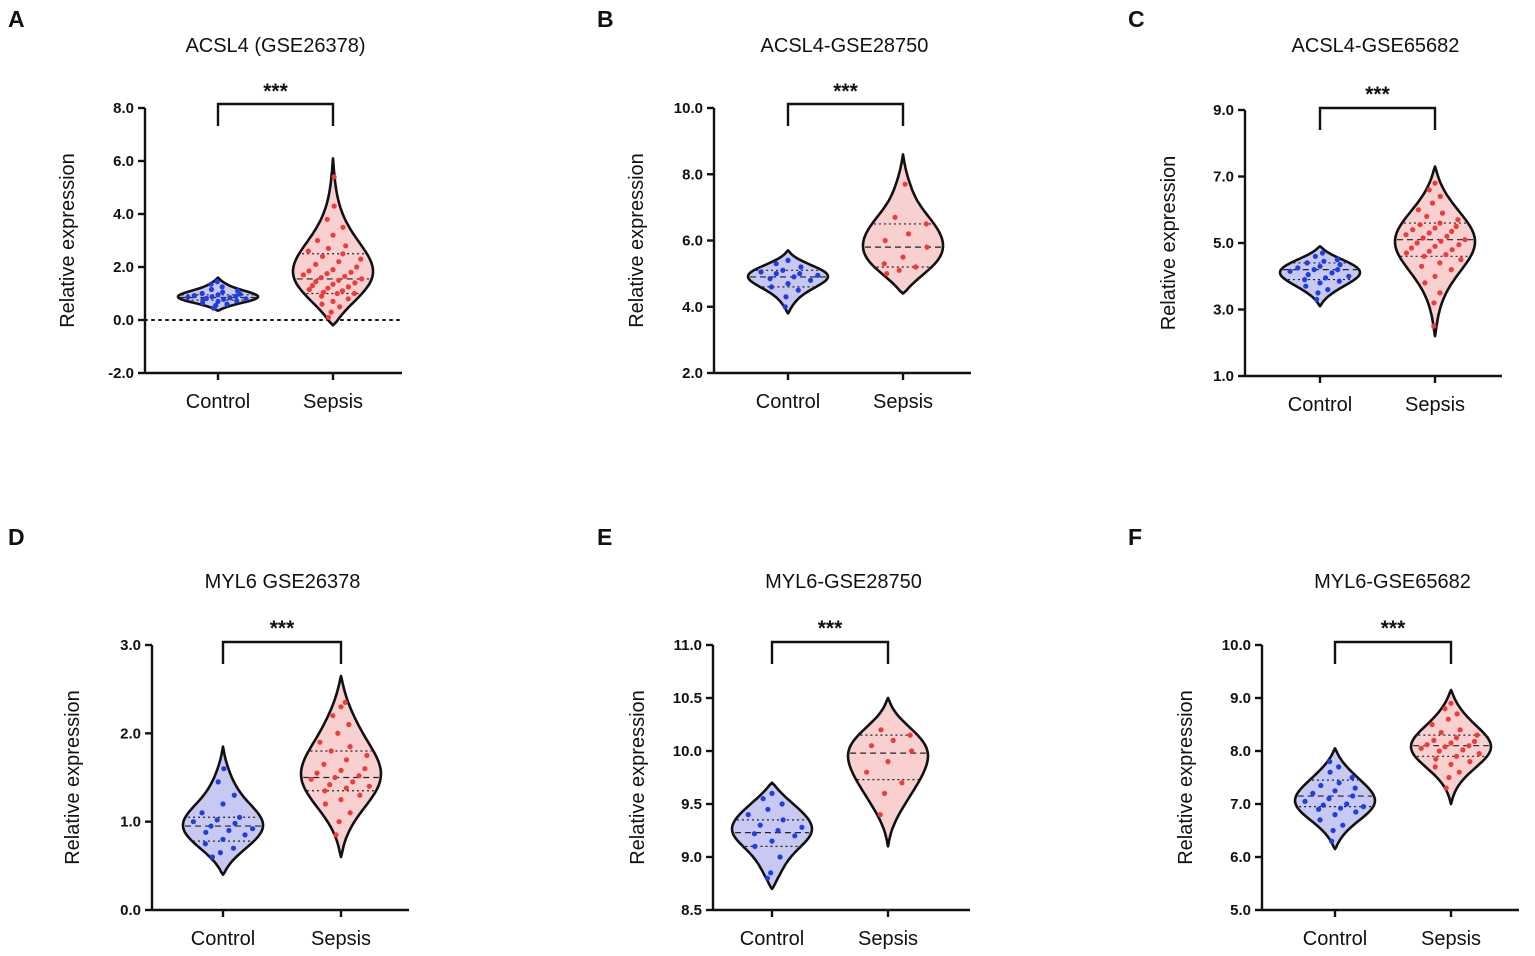  What do you see at coordinates (692, 241) in the screenshot?
I see `y-tick-label: 6.0` at bounding box center [692, 241].